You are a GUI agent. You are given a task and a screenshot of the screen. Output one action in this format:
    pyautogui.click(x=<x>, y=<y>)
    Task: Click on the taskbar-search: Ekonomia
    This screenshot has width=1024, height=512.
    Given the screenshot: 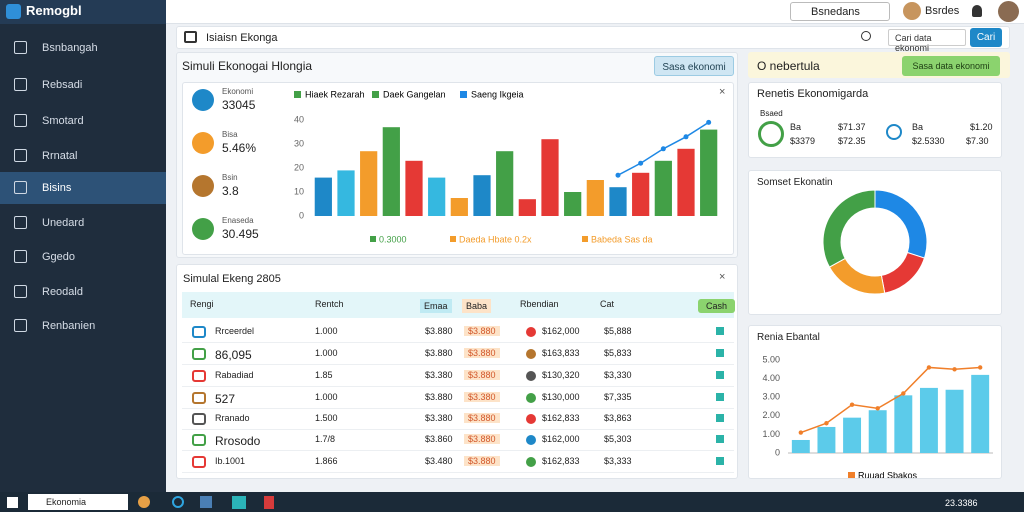 What is the action you would take?
    pyautogui.click(x=78, y=502)
    